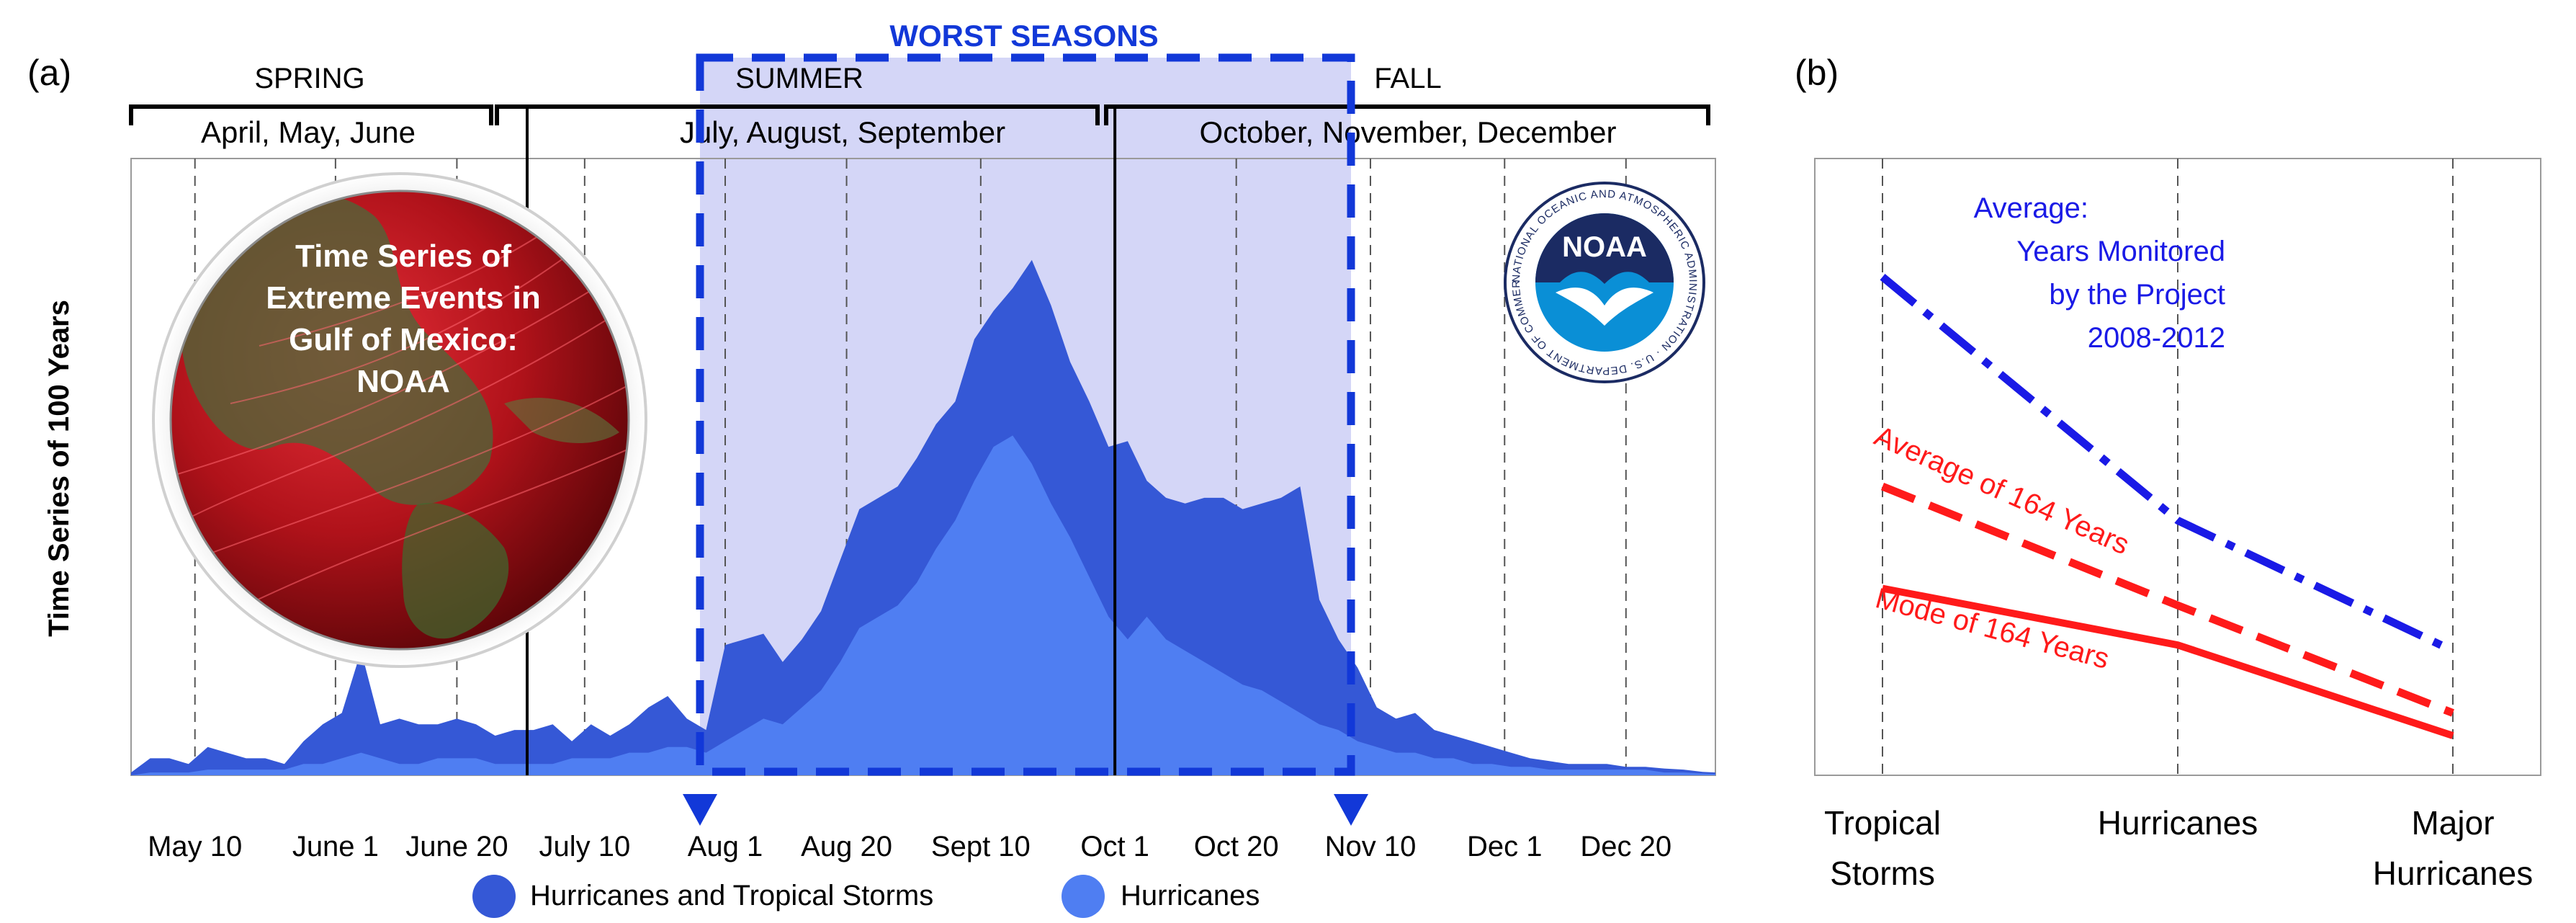  I want to click on tick-label: May 10, so click(195, 847).